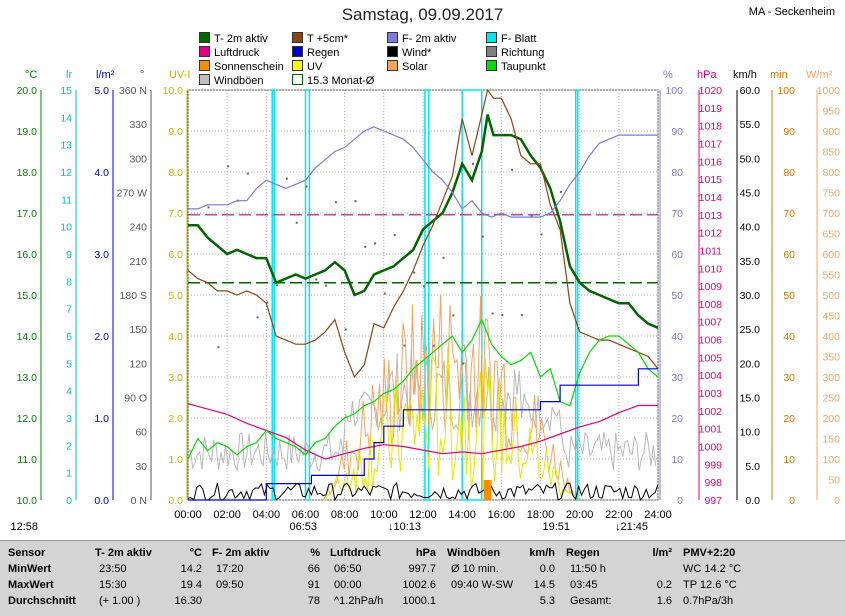 This screenshot has height=616, width=845. I want to click on y-tick-label: 550, so click(831, 276).